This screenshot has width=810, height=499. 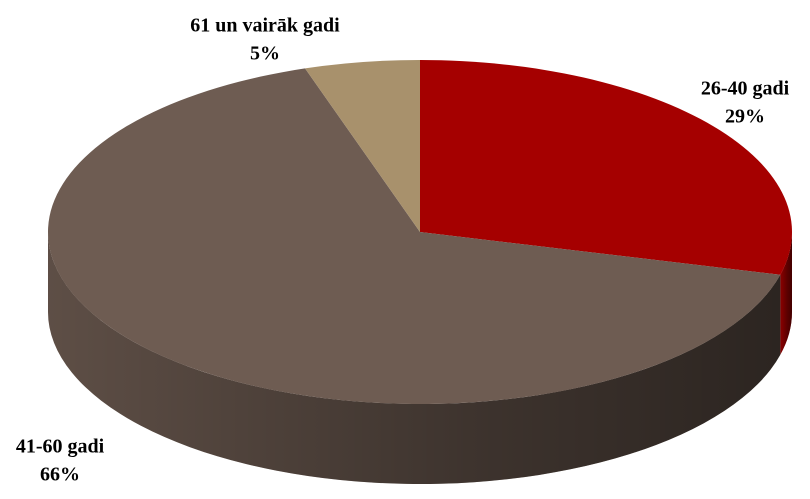 I want to click on data-label-value: 29%, so click(x=745, y=117).